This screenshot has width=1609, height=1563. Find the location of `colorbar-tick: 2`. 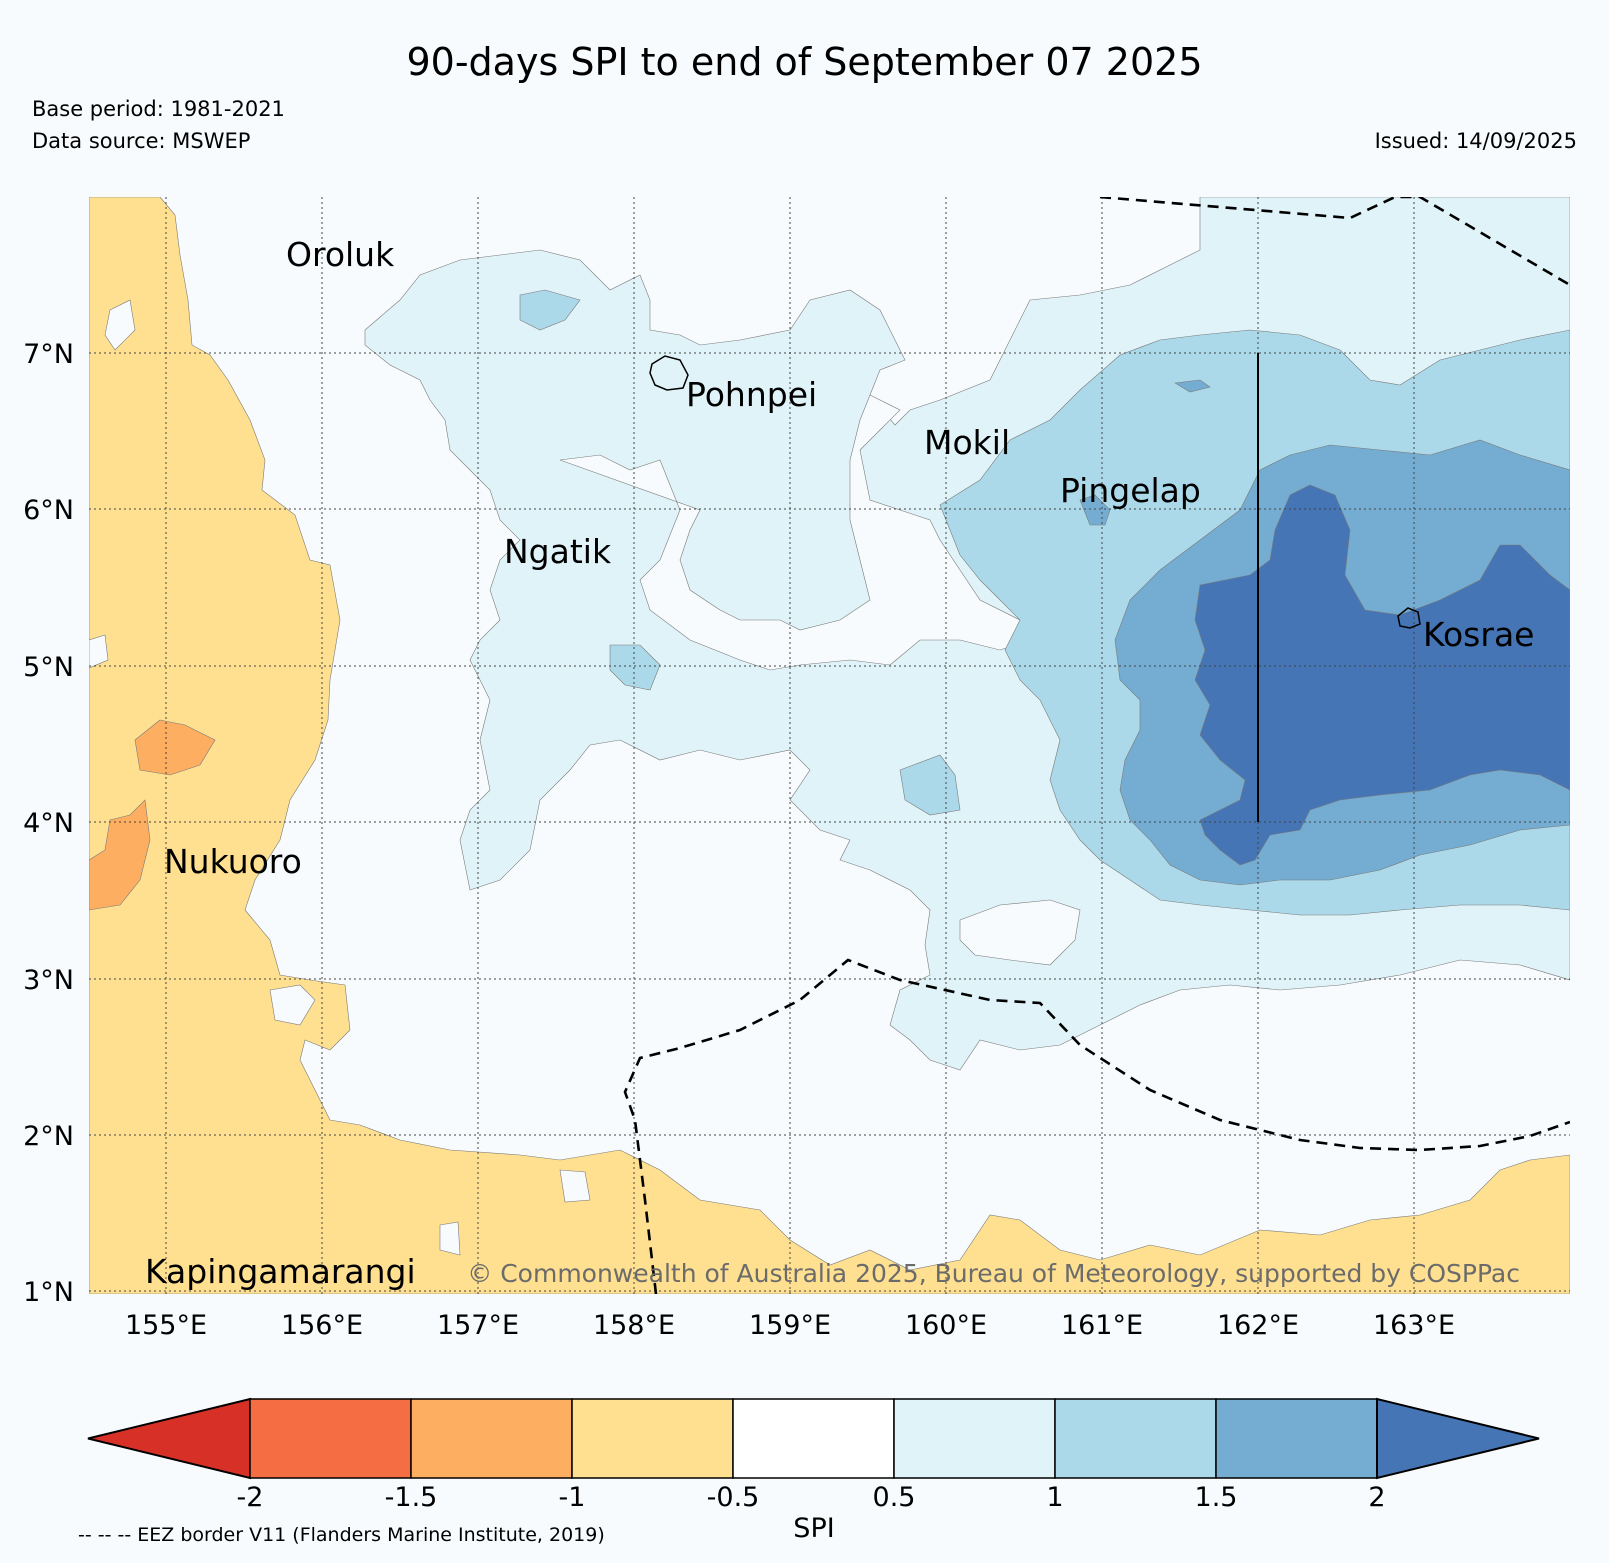

colorbar-tick: 2 is located at coordinates (1377, 1497).